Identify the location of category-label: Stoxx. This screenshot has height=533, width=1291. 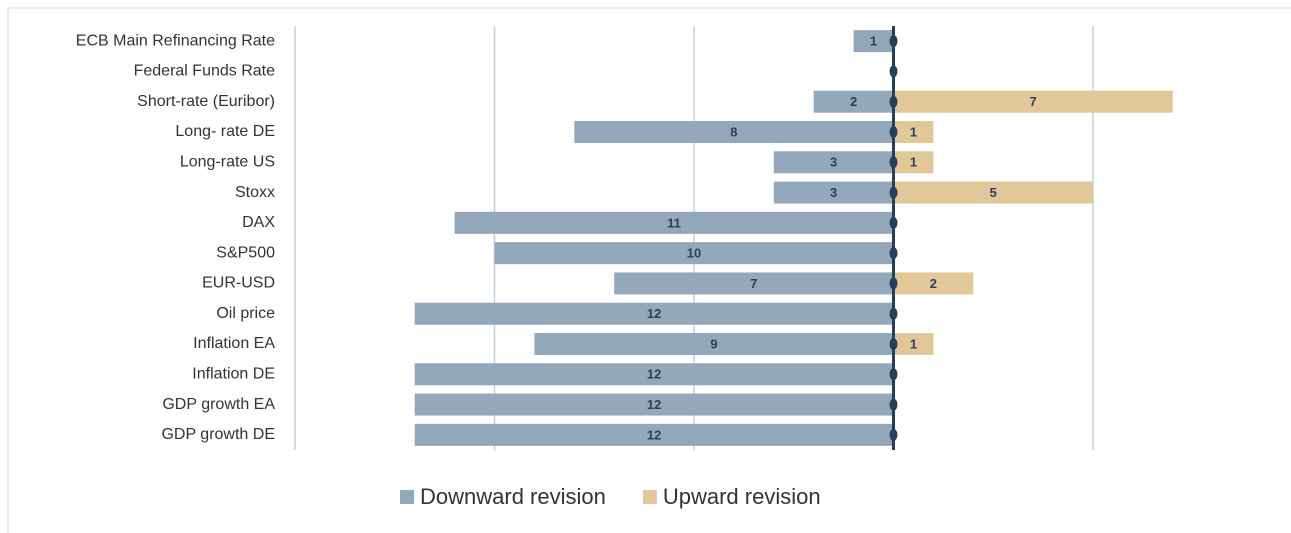
(255, 192).